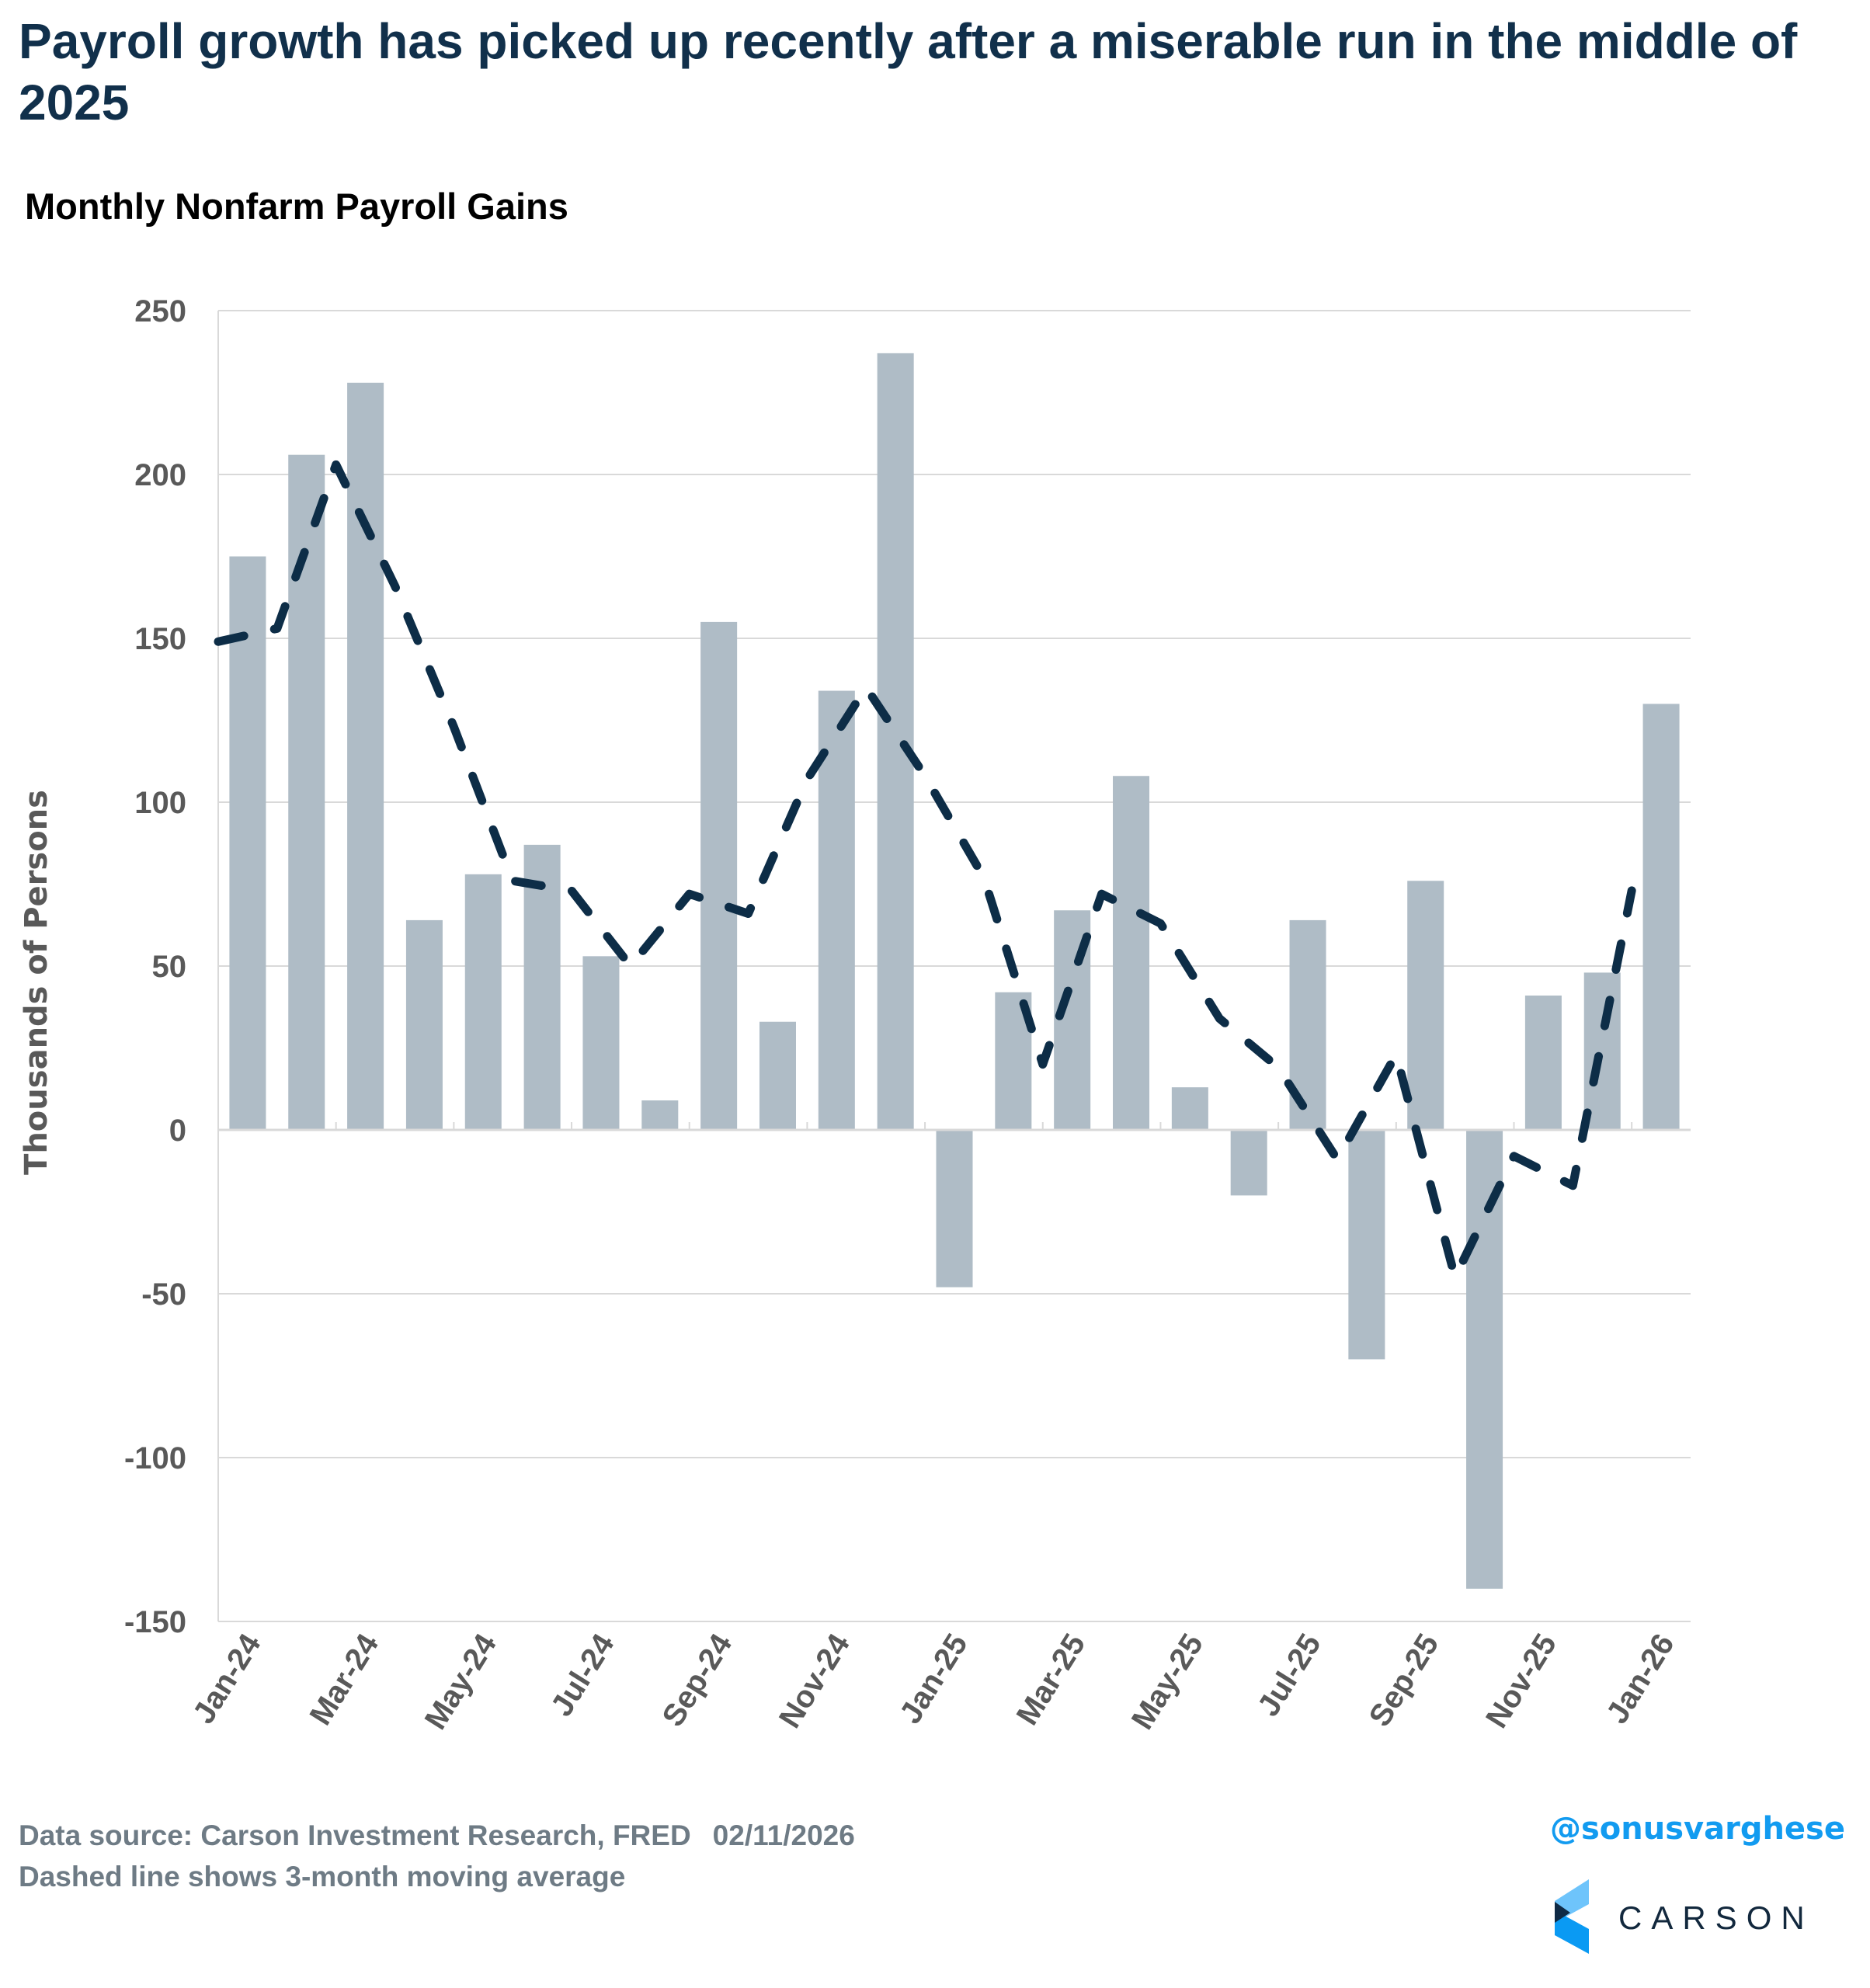 This screenshot has height=1988, width=1870. I want to click on x-tick-label: Mar-25, so click(1051, 1679).